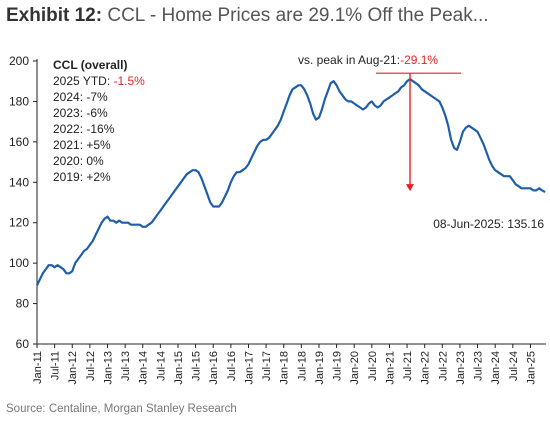 The image size is (550, 423). I want to click on annotation-yearly-change: 2021: +5%, so click(82, 145).